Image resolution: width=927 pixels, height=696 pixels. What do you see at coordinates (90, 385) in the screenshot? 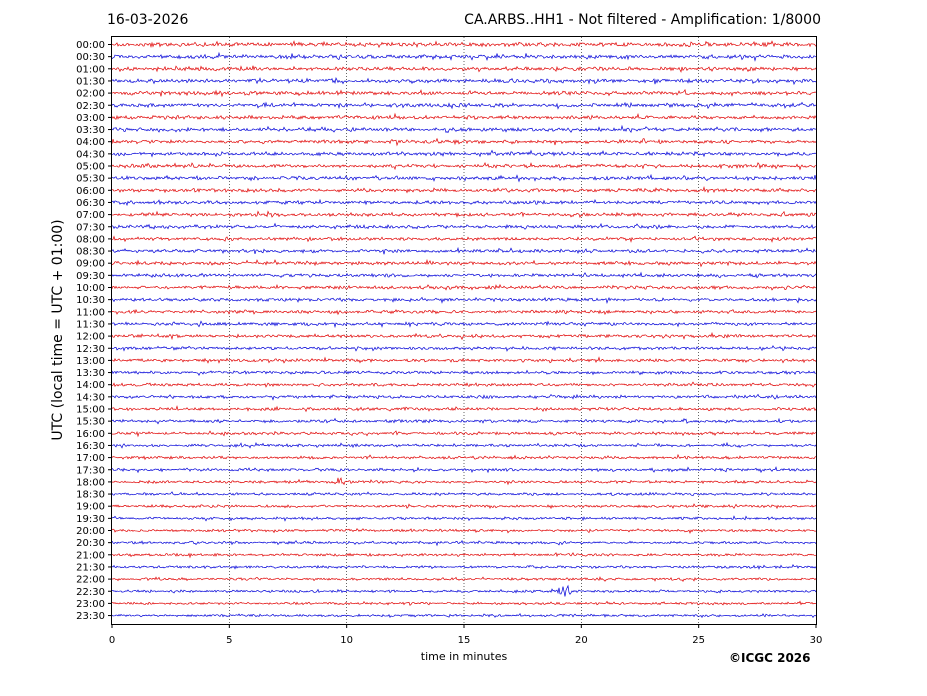
I see `y-tick-label: 14:00` at bounding box center [90, 385].